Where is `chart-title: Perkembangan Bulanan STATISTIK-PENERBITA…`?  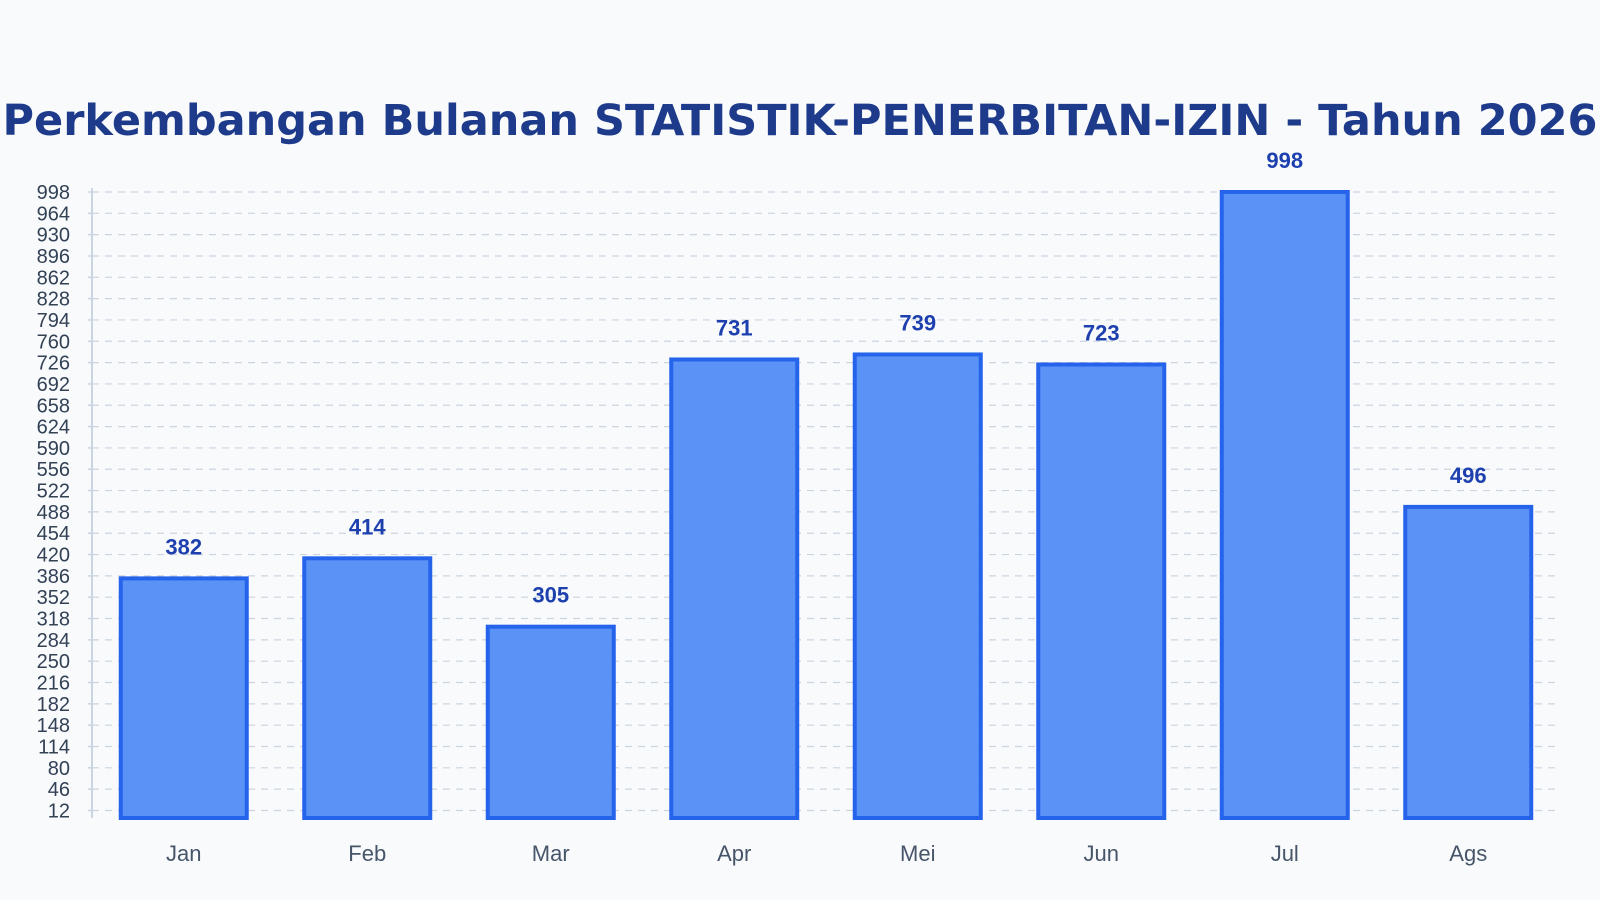 chart-title: Perkembangan Bulanan STATISTIK-PENERBITA… is located at coordinates (800, 121).